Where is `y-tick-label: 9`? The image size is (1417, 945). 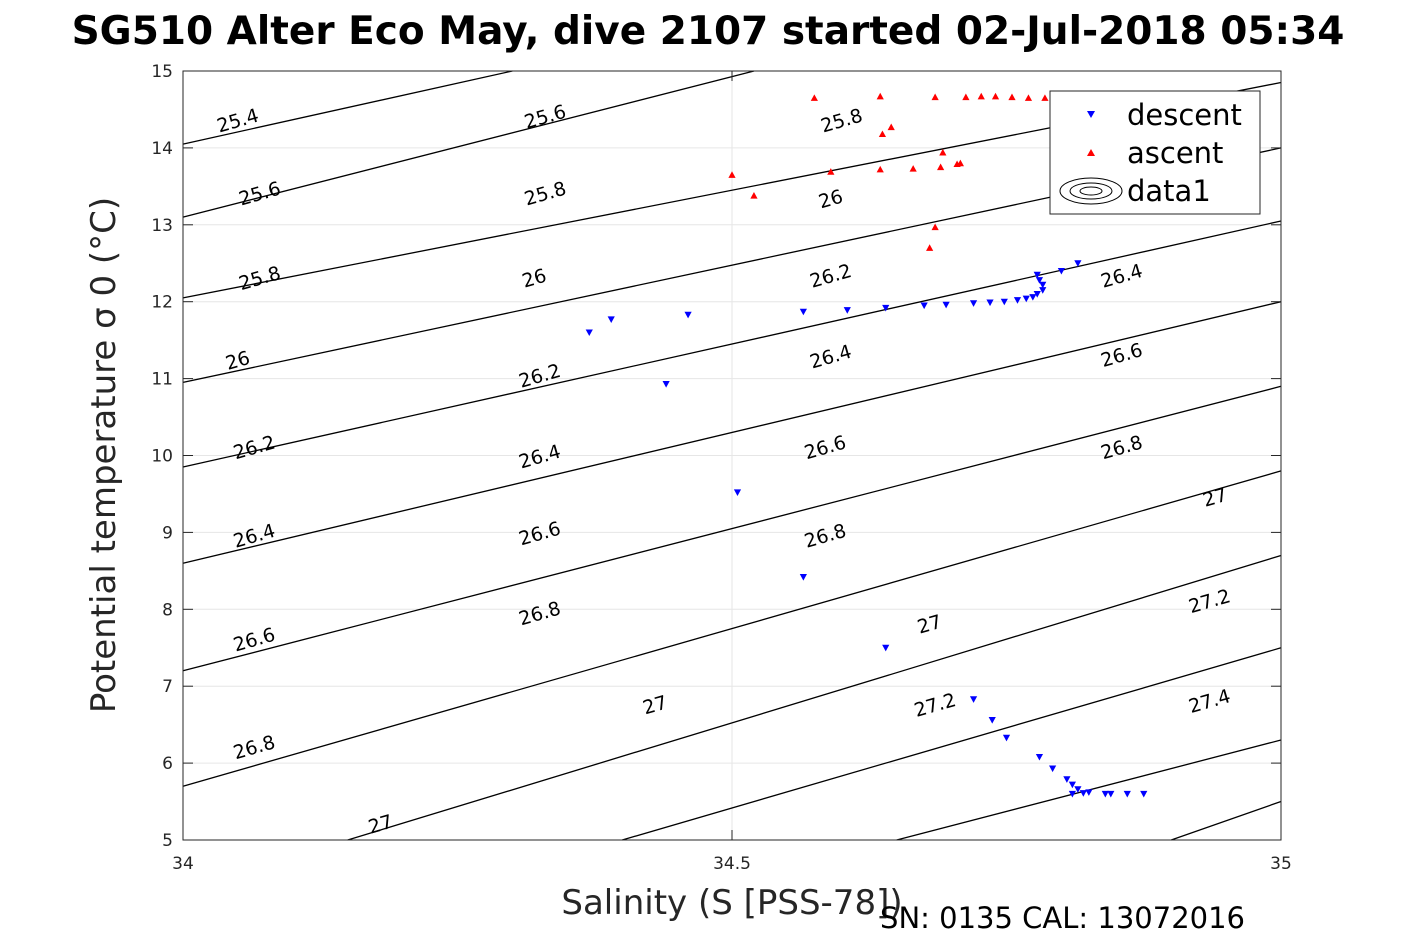 y-tick-label: 9 is located at coordinates (167, 533).